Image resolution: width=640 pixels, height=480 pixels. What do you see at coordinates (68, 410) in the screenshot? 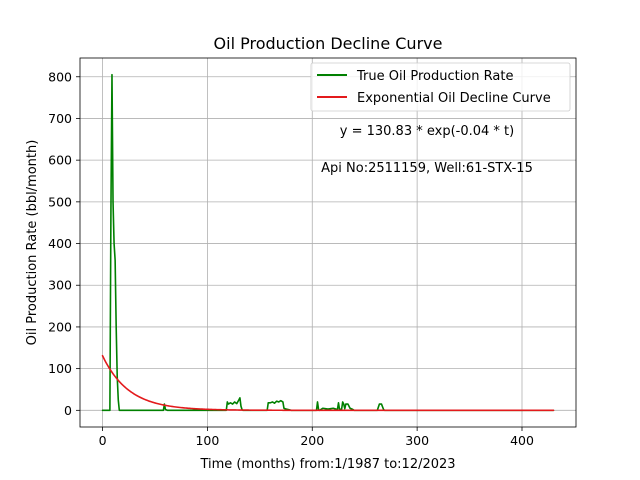
I see `y-tick-label: 0` at bounding box center [68, 410].